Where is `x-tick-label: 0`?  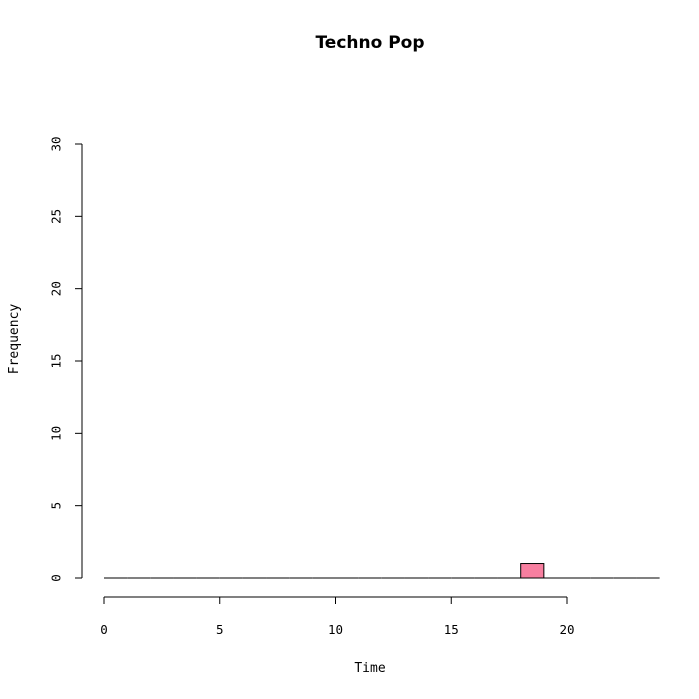 x-tick-label: 0 is located at coordinates (104, 629).